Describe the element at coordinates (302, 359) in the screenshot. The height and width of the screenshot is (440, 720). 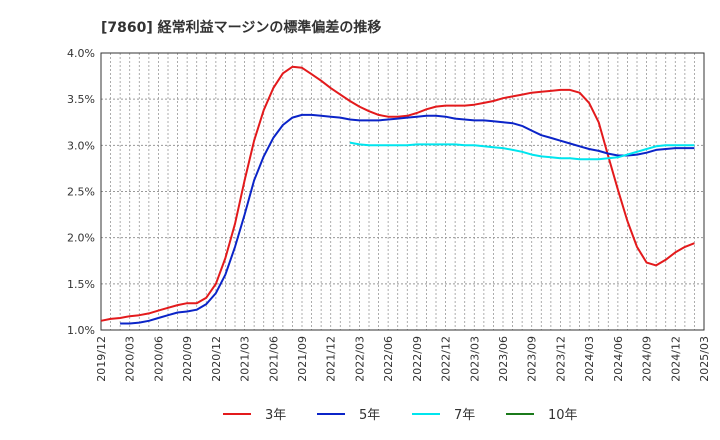
I see `x-tick-label: 2021/09` at that location.